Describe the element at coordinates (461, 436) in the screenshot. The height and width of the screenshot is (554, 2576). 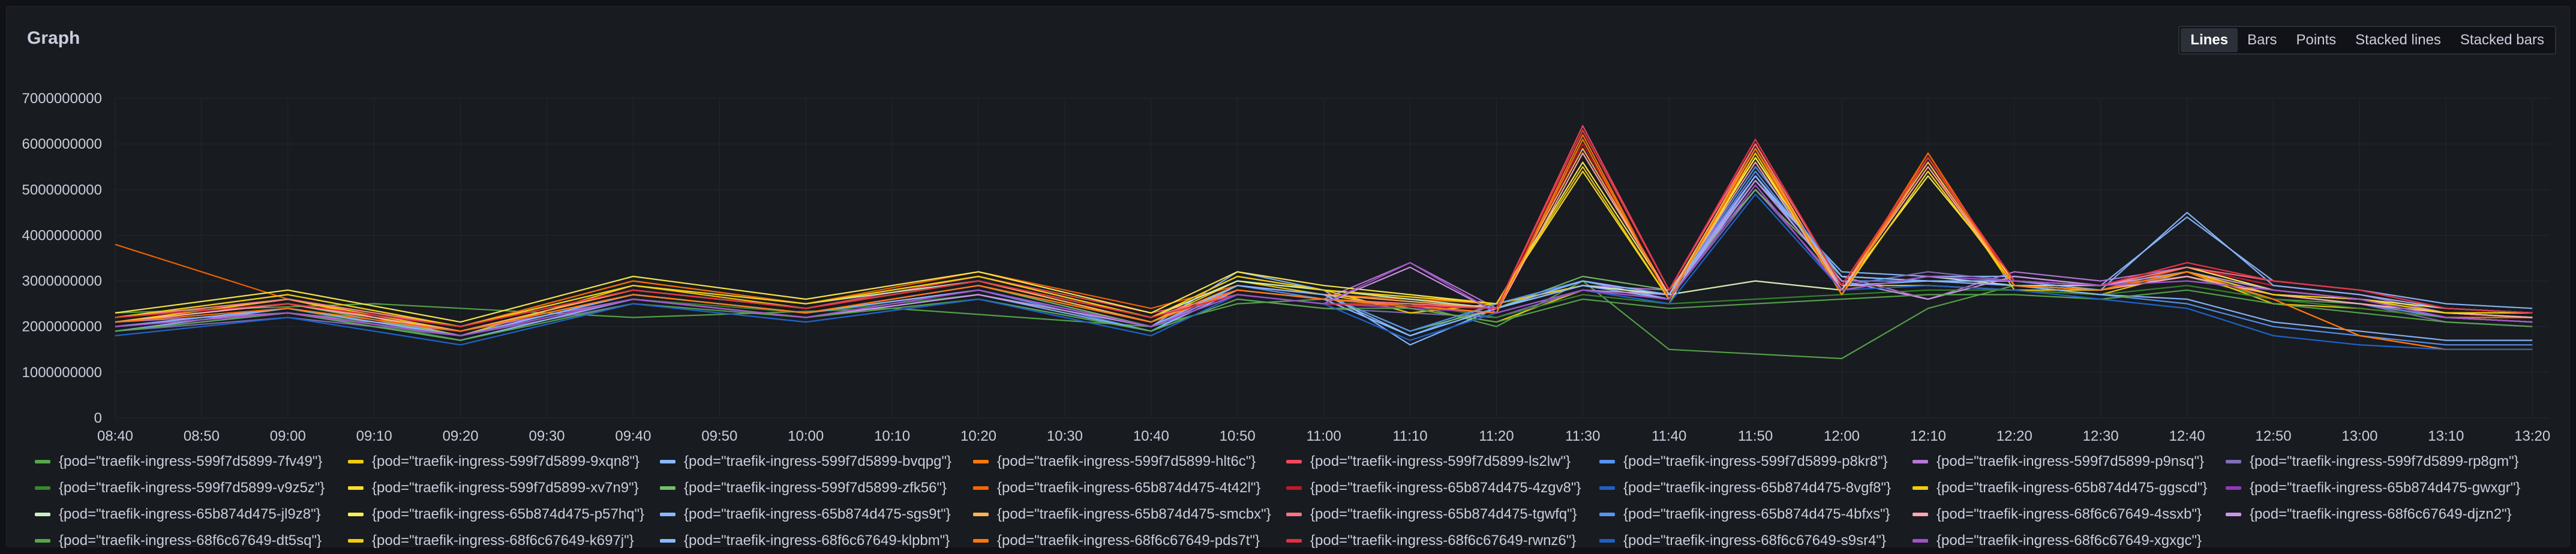
I see `x-tick-label: 09:20` at that location.